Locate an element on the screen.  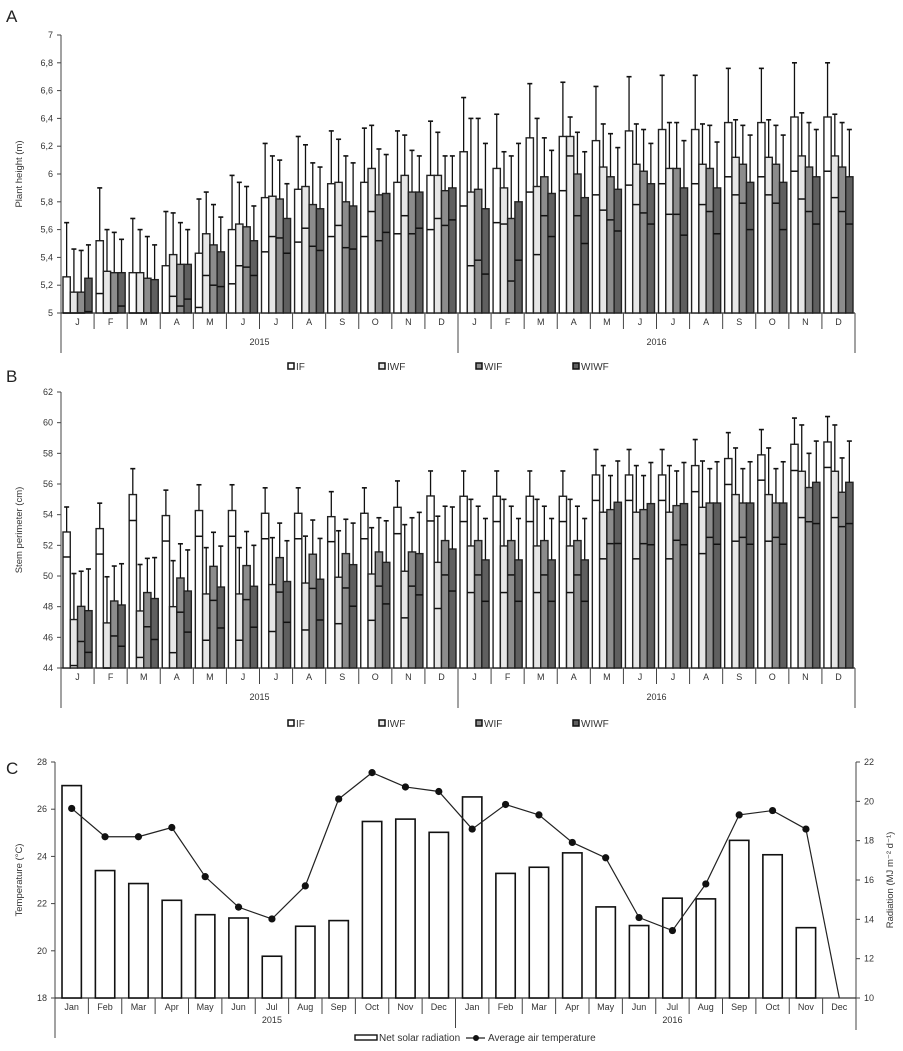
y-tick-label: 5,6 is located at coordinates (46, 230).